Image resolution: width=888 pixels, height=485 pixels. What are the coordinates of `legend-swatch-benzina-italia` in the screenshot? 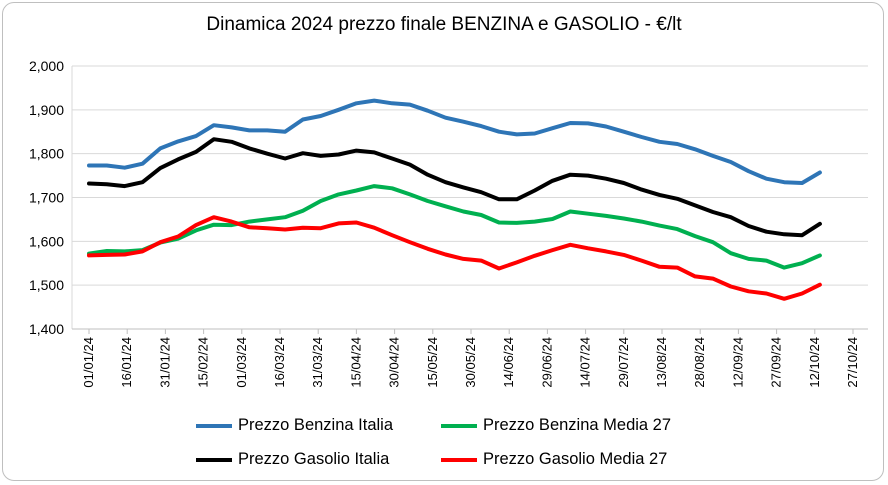 It's located at (214, 425).